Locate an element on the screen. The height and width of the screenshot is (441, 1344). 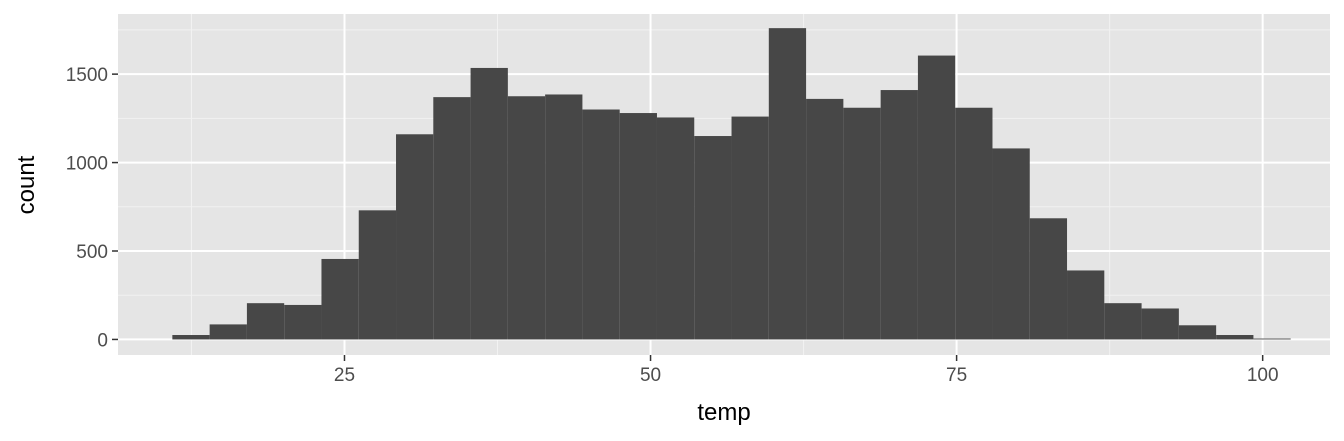
x-axis-title: temp is located at coordinates (723, 412).